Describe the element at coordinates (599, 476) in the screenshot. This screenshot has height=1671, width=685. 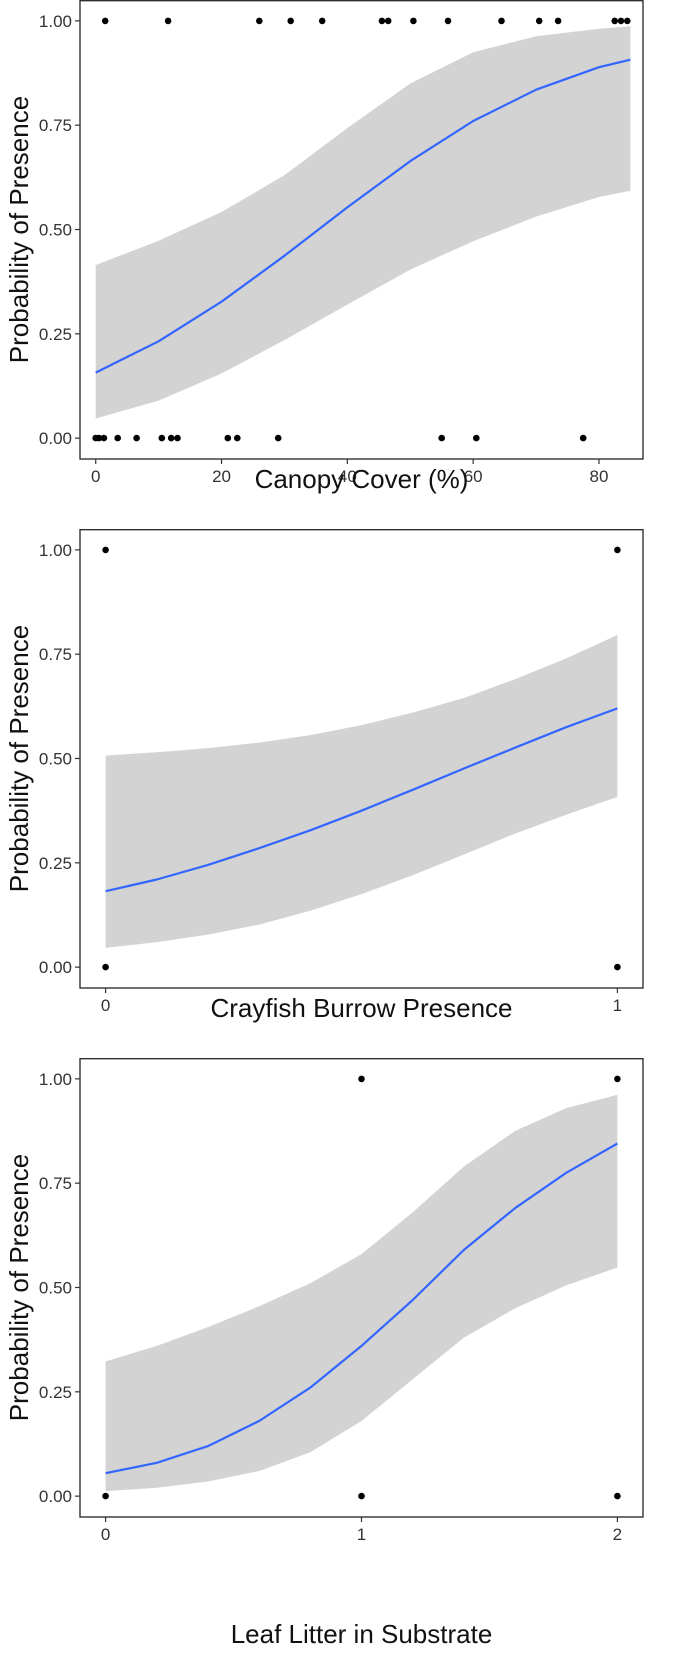
I see `x-tick-label: 80` at that location.